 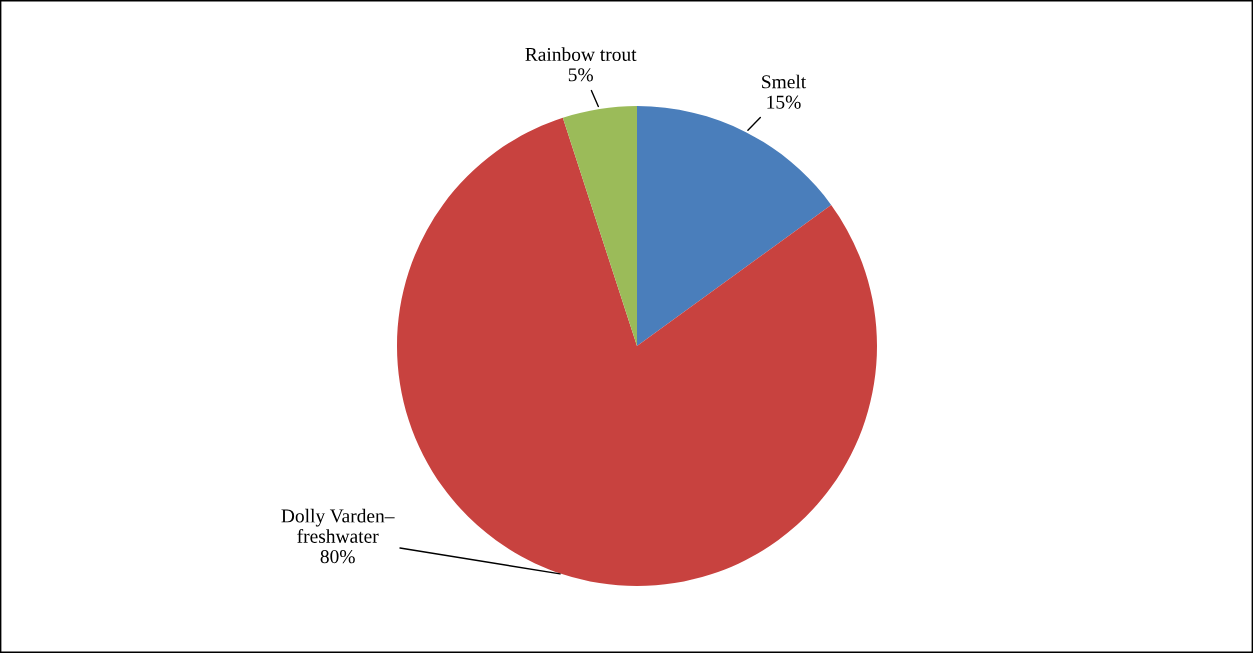 What do you see at coordinates (338, 525) in the screenshot?
I see `slice-label: Dolly Varden– freshwater` at bounding box center [338, 525].